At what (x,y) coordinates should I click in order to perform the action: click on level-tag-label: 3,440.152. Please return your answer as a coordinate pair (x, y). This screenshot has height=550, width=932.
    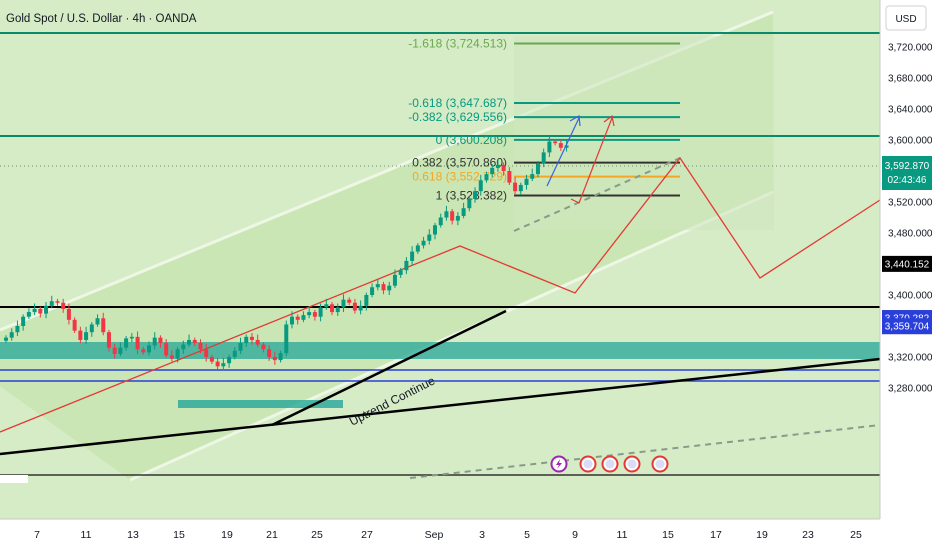
    Looking at the image, I should click on (907, 264).